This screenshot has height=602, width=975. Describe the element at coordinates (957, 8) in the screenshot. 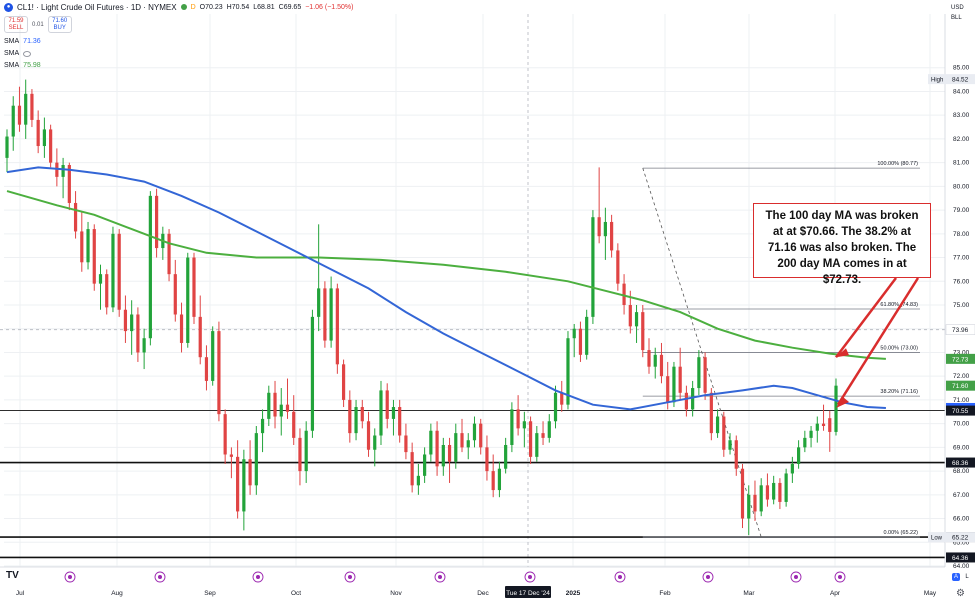

I see `currency-top: USD` at that location.